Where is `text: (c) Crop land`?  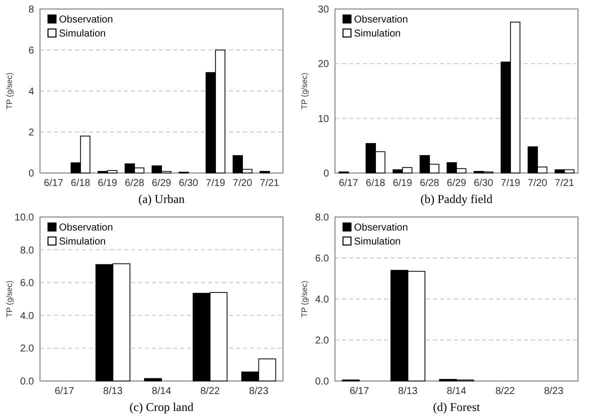
text: (c) Crop land is located at coordinates (162, 407).